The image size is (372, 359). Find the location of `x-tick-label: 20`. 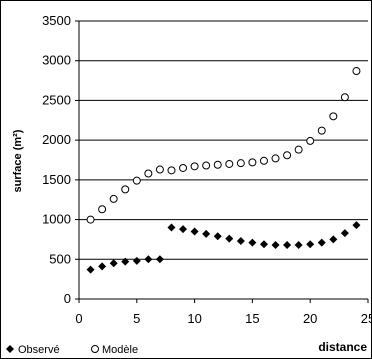

x-tick-label: 20 is located at coordinates (310, 318).